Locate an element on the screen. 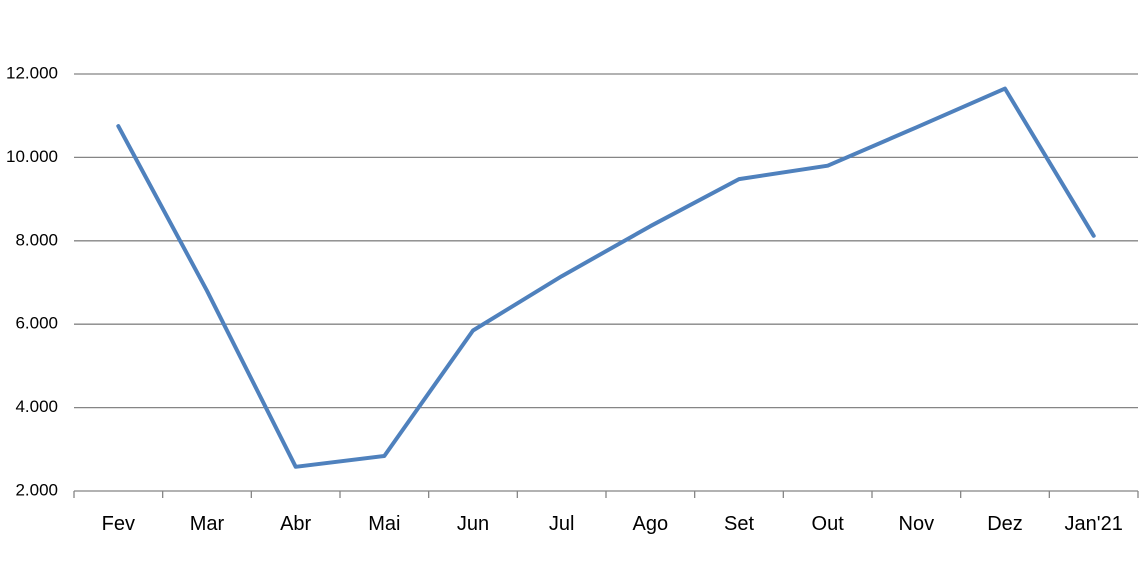 Image resolution: width=1140 pixels, height=570 pixels. x-tick-label: Ago is located at coordinates (651, 524).